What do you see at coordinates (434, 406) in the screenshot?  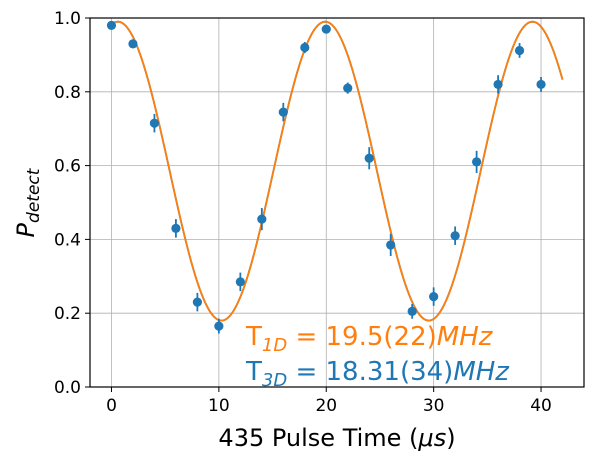 I see `x-tick-label: 30` at bounding box center [434, 406].